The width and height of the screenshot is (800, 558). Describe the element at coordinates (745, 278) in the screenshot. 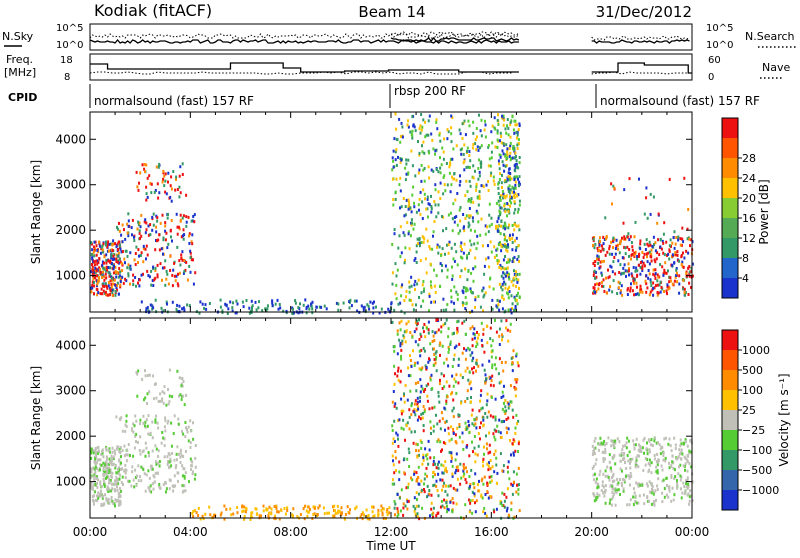

I see `power-colorbar-tick-label: 4` at that location.